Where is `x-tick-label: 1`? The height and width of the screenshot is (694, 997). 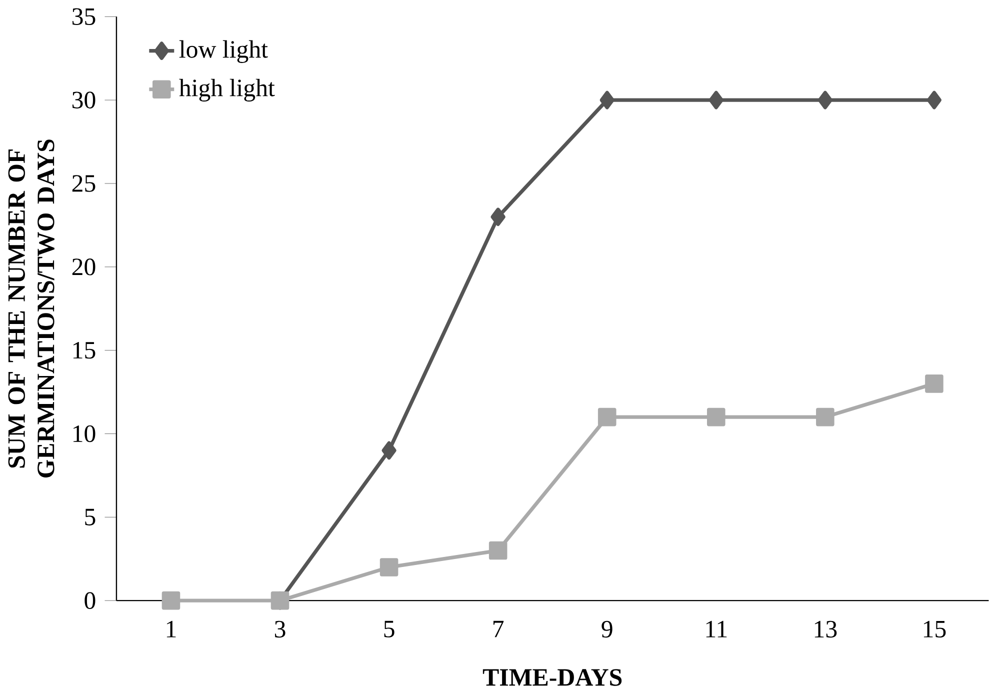 x-tick-label: 1 is located at coordinates (171, 629).